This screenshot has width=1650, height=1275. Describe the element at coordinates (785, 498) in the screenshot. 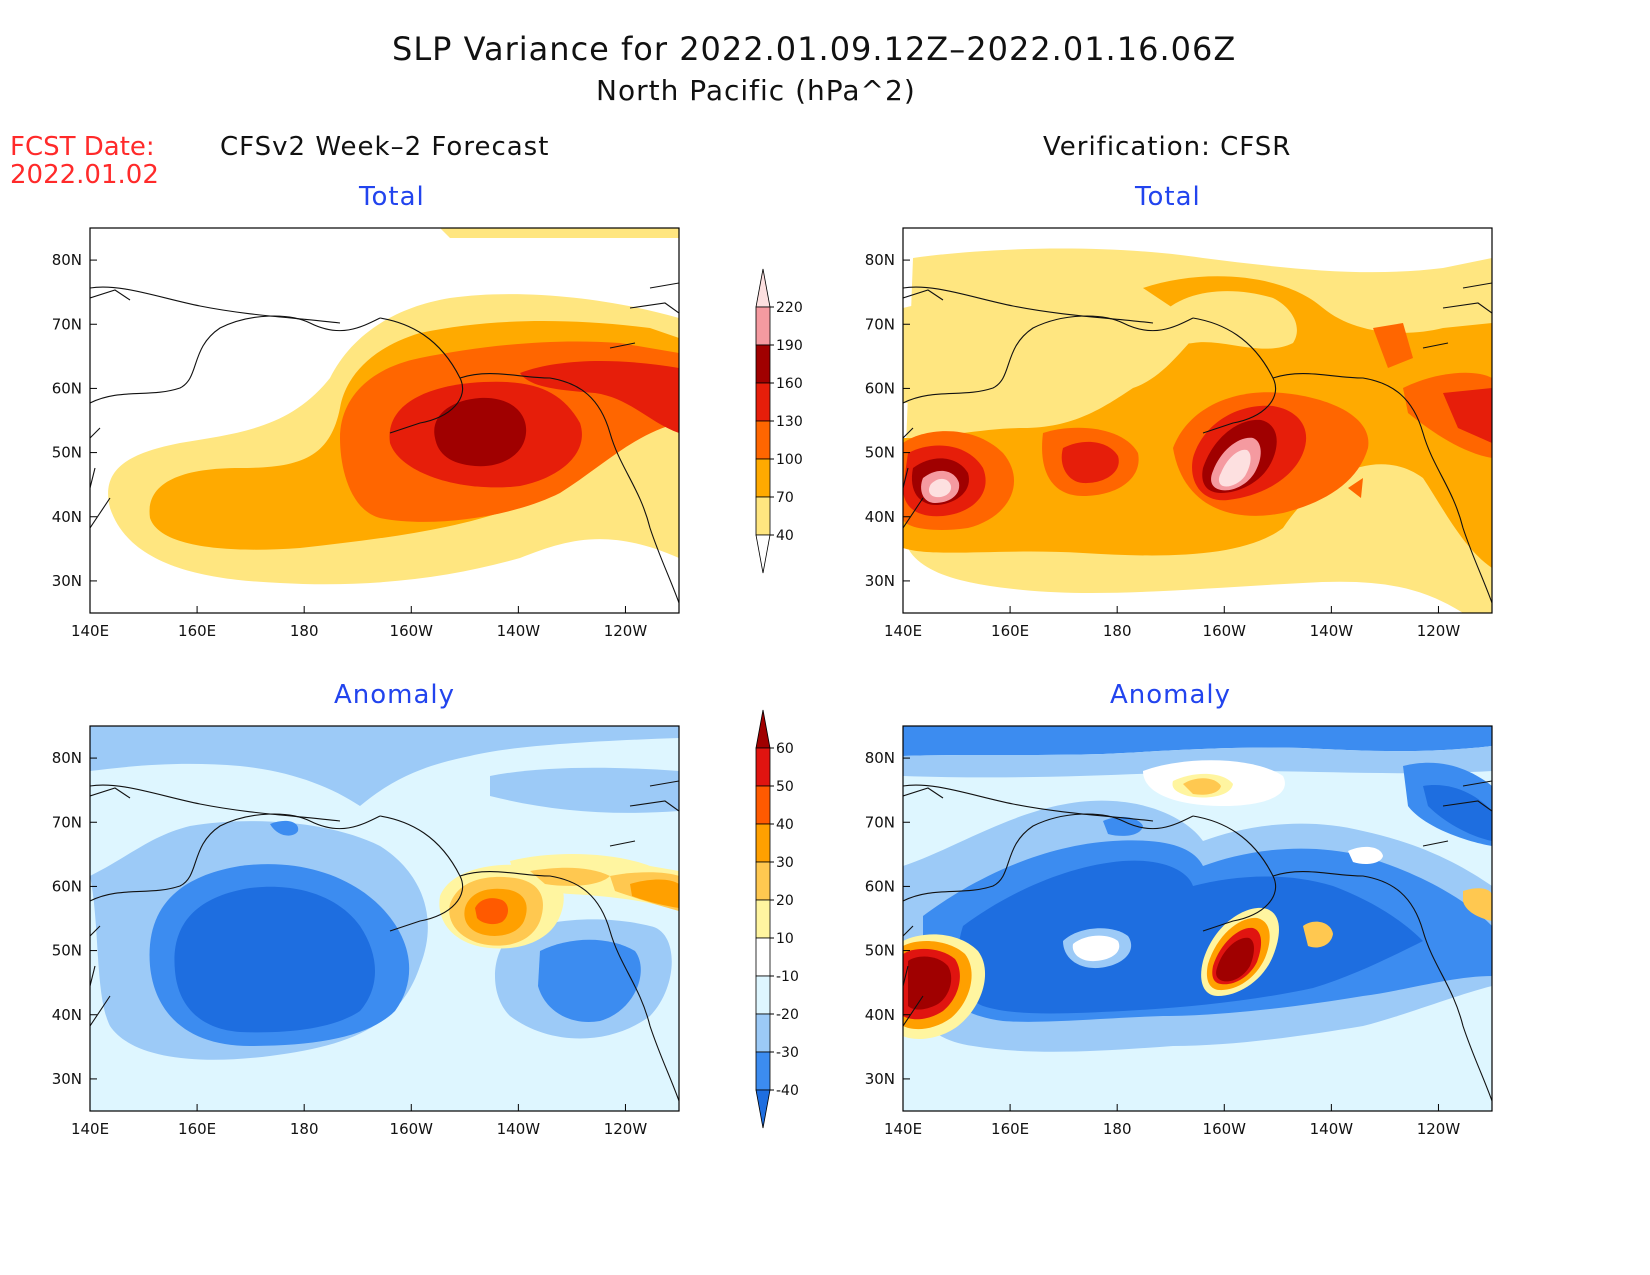

I see `colorbar-label: 70` at that location.